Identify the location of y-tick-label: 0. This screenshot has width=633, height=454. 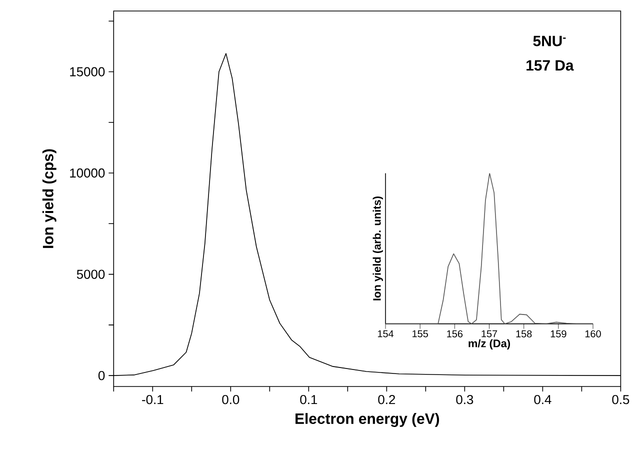
(101, 375).